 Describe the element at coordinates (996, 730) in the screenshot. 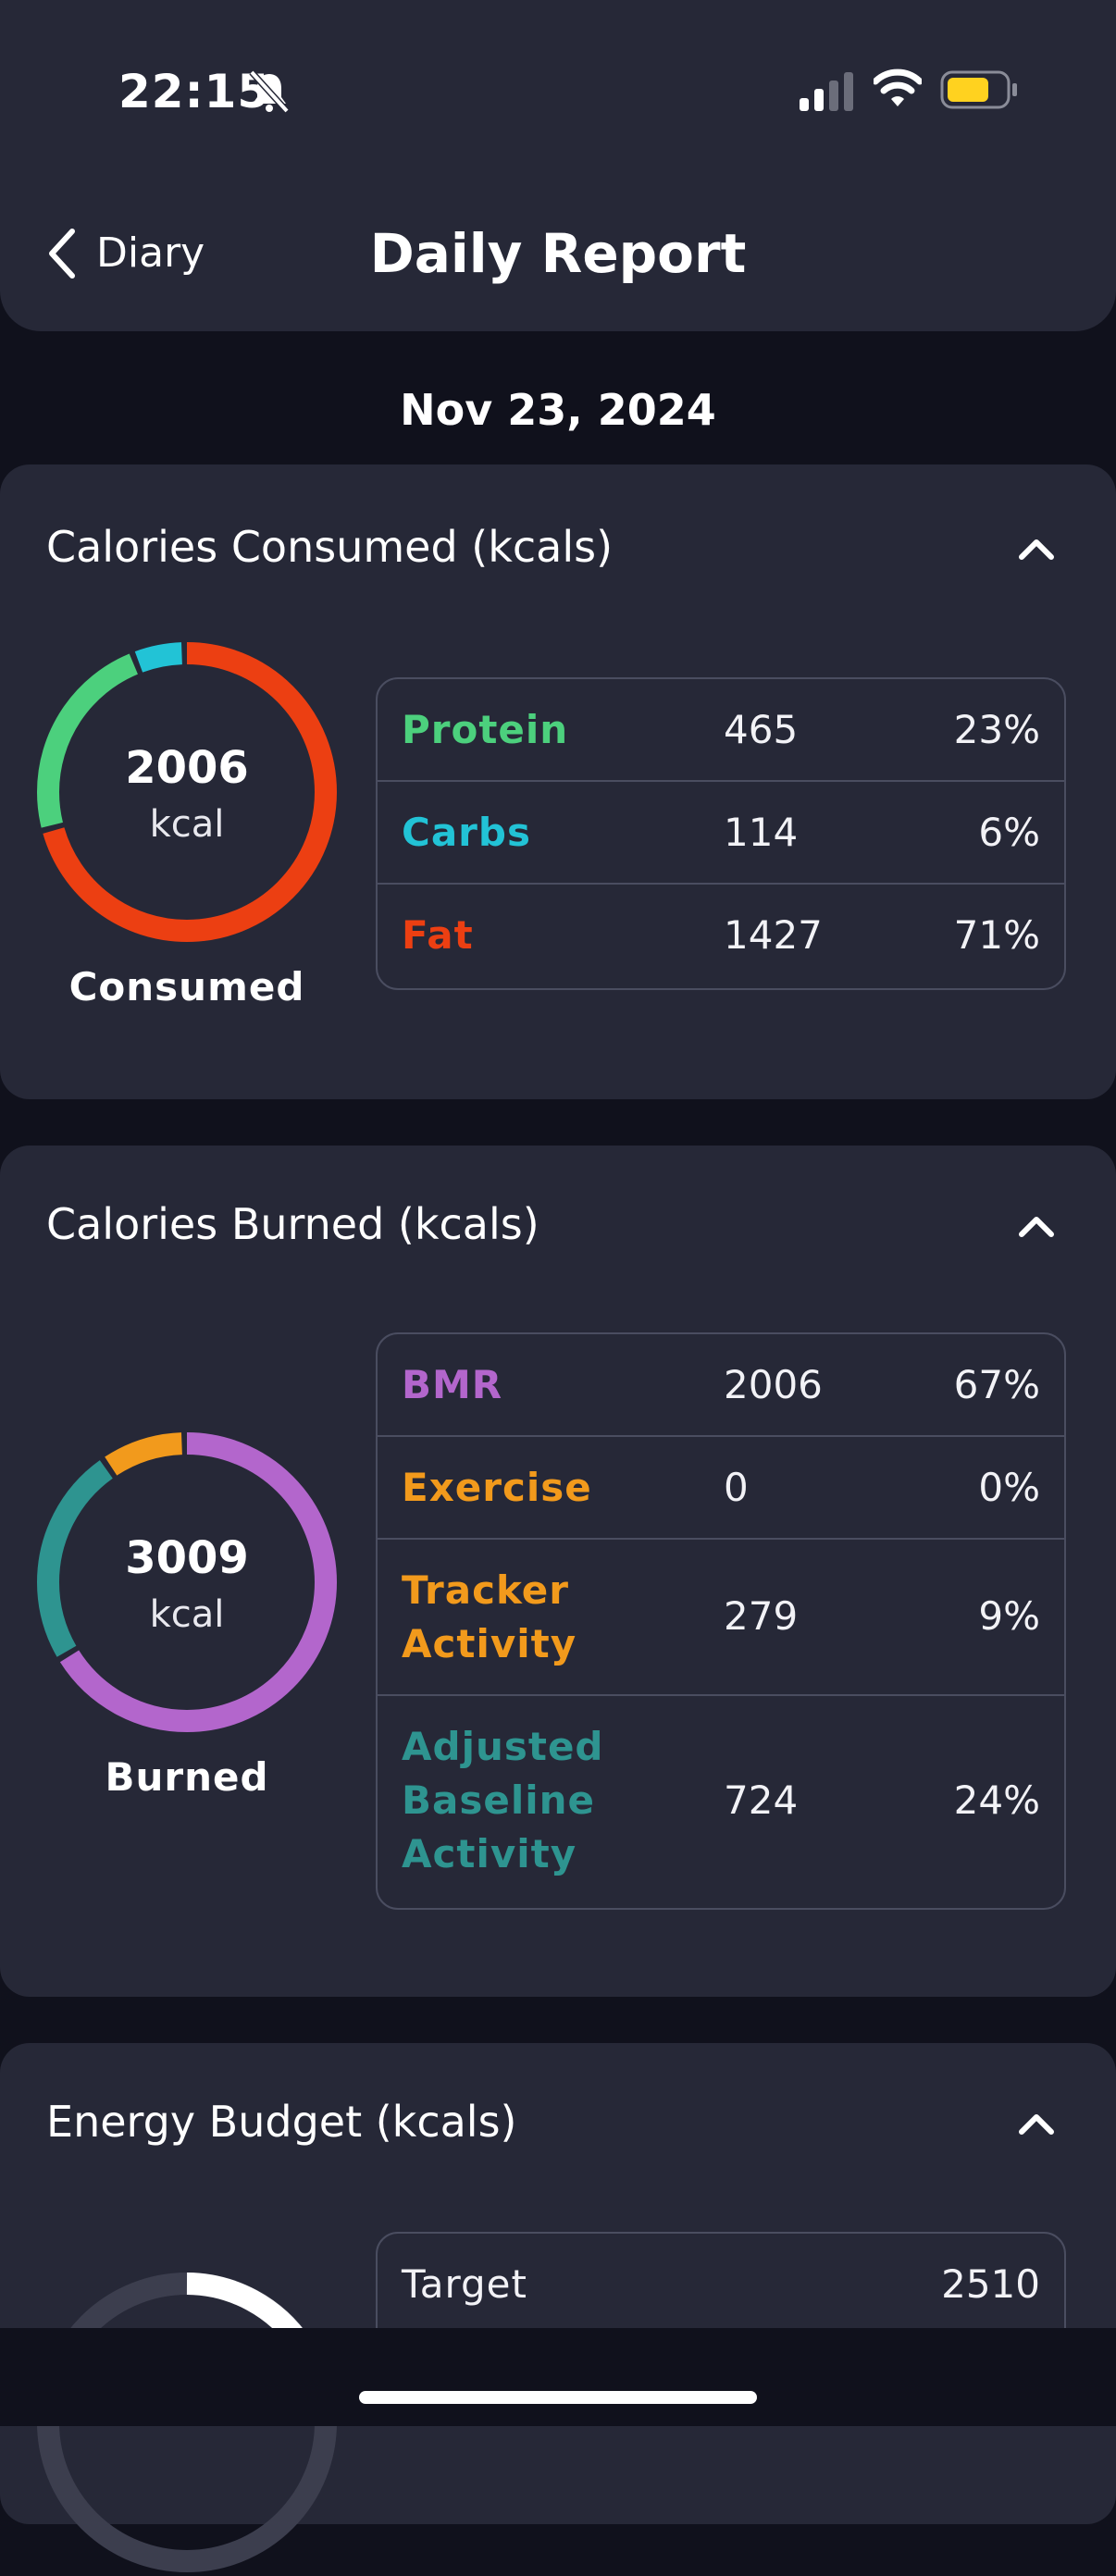

I see `row-percent: 23%` at that location.